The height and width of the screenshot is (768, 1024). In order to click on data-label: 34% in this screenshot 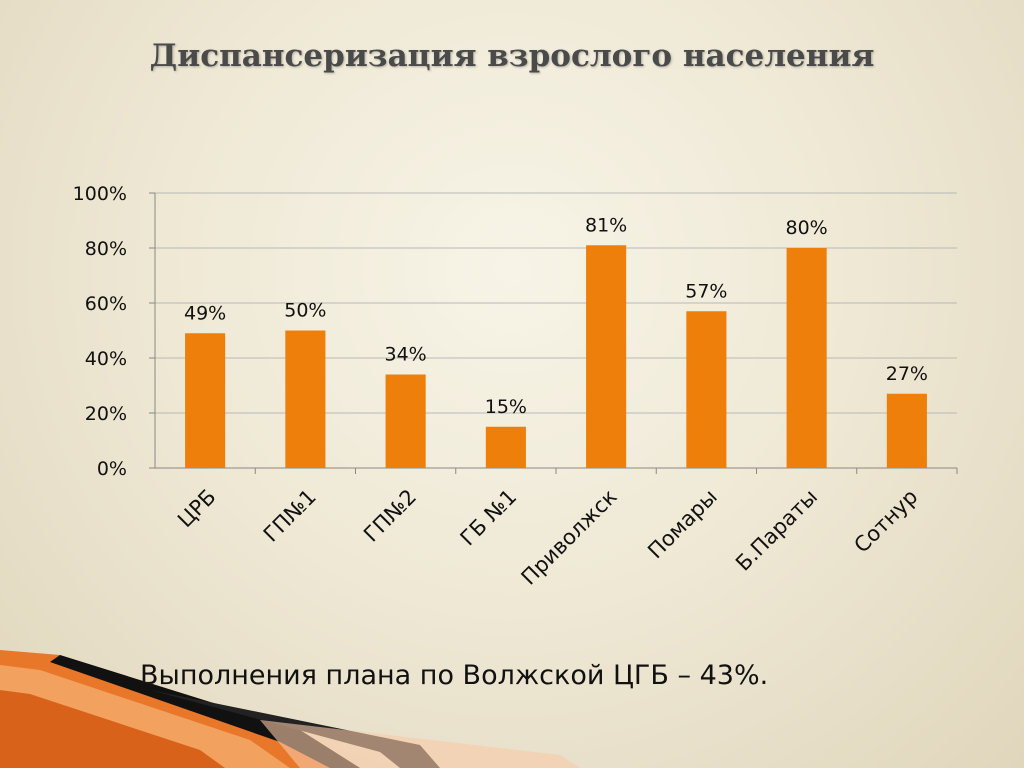, I will do `click(406, 355)`.